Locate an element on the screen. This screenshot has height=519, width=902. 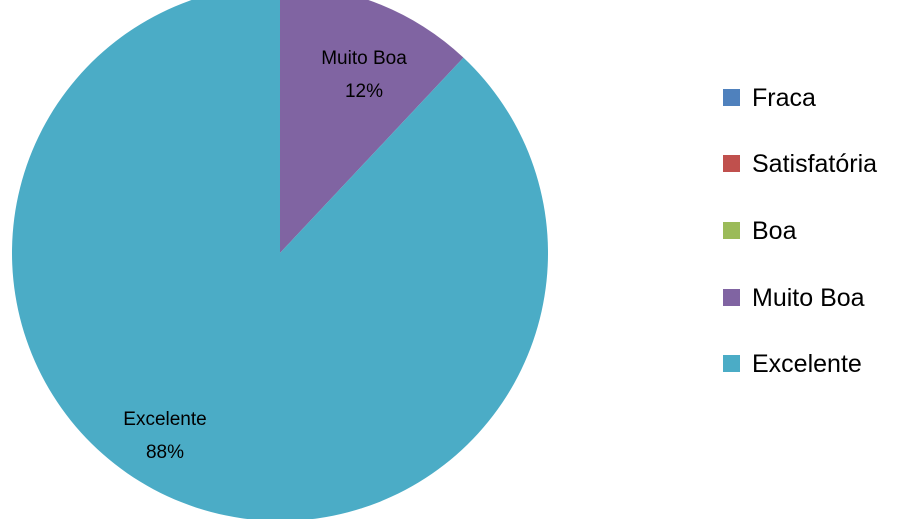
legend-label-fraca: Fraca is located at coordinates (784, 98).